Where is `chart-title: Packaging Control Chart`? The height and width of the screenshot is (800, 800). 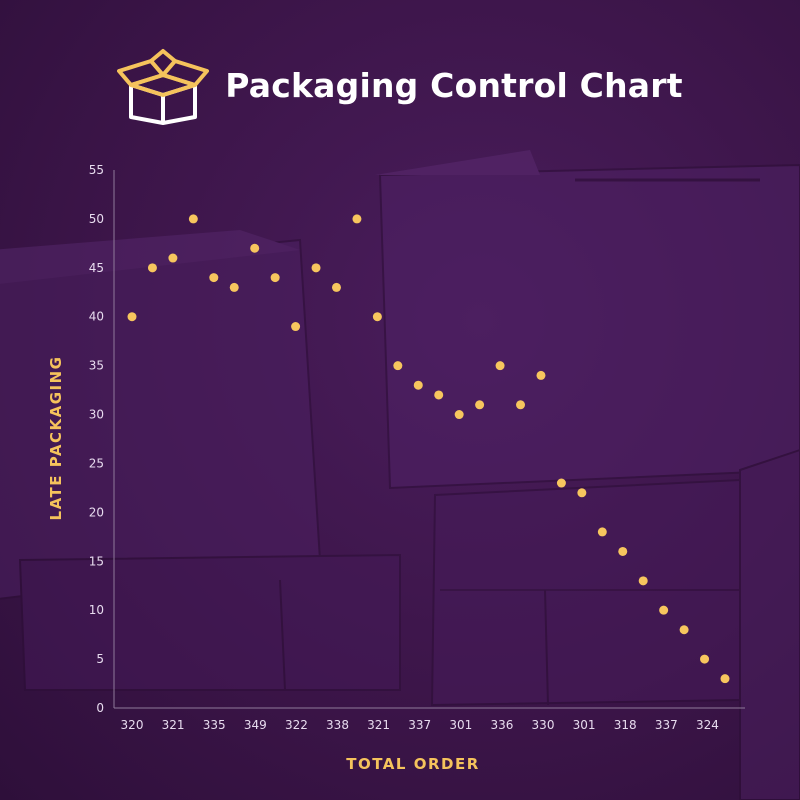 chart-title: Packaging Control Chart is located at coordinates (454, 85).